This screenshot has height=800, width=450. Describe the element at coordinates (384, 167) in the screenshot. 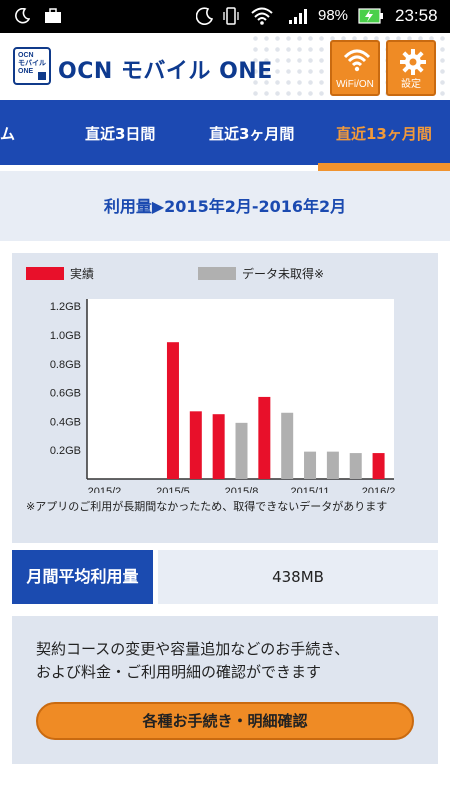

I see `active-tab-indicator` at that location.